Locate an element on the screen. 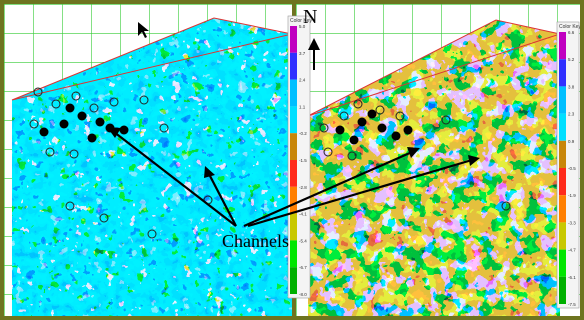 This screenshot has width=584, height=320. survey-edge-left is located at coordinates (151, 59).